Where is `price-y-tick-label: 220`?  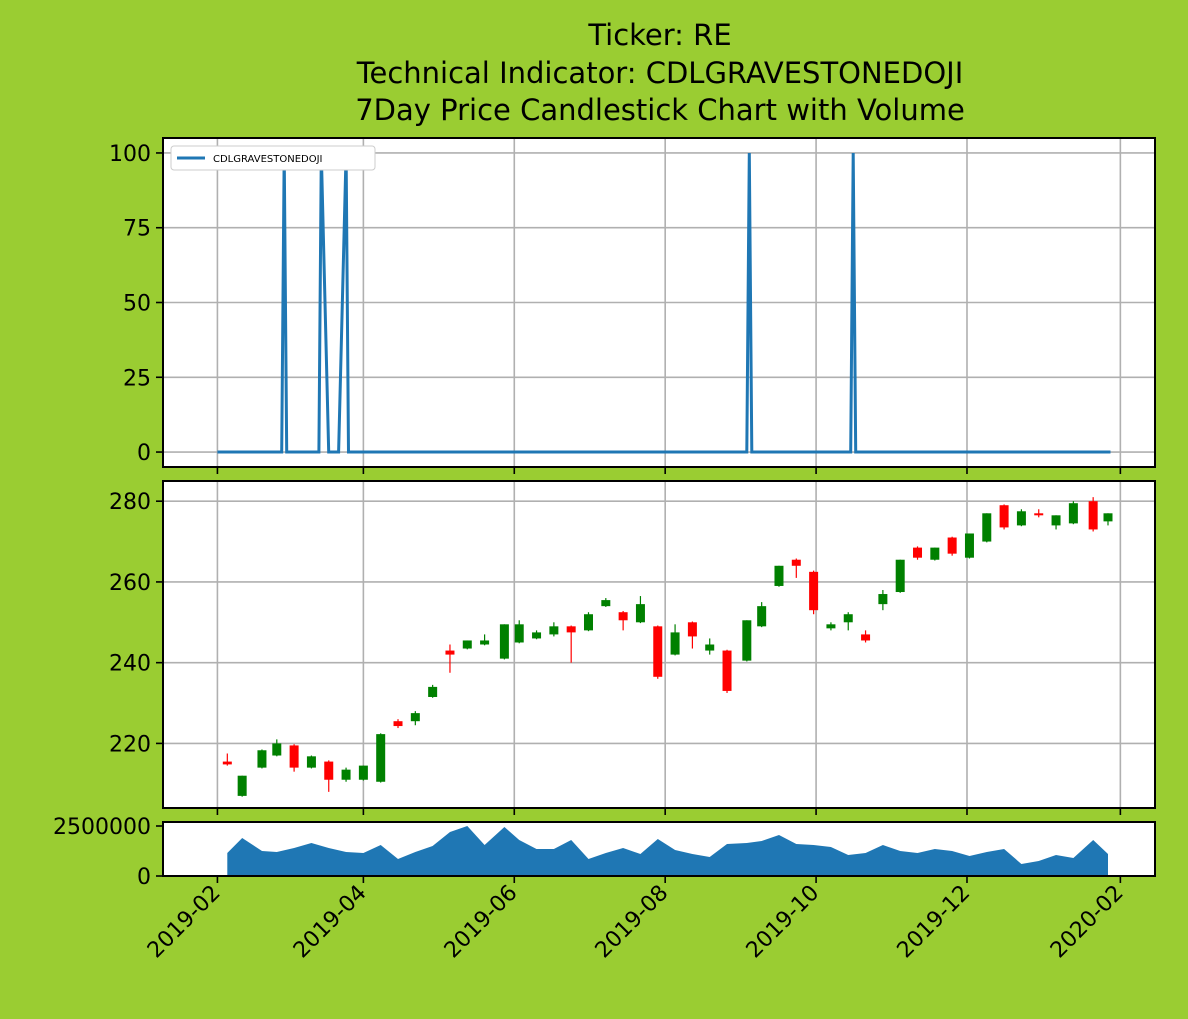 price-y-tick-label: 220 is located at coordinates (130, 744).